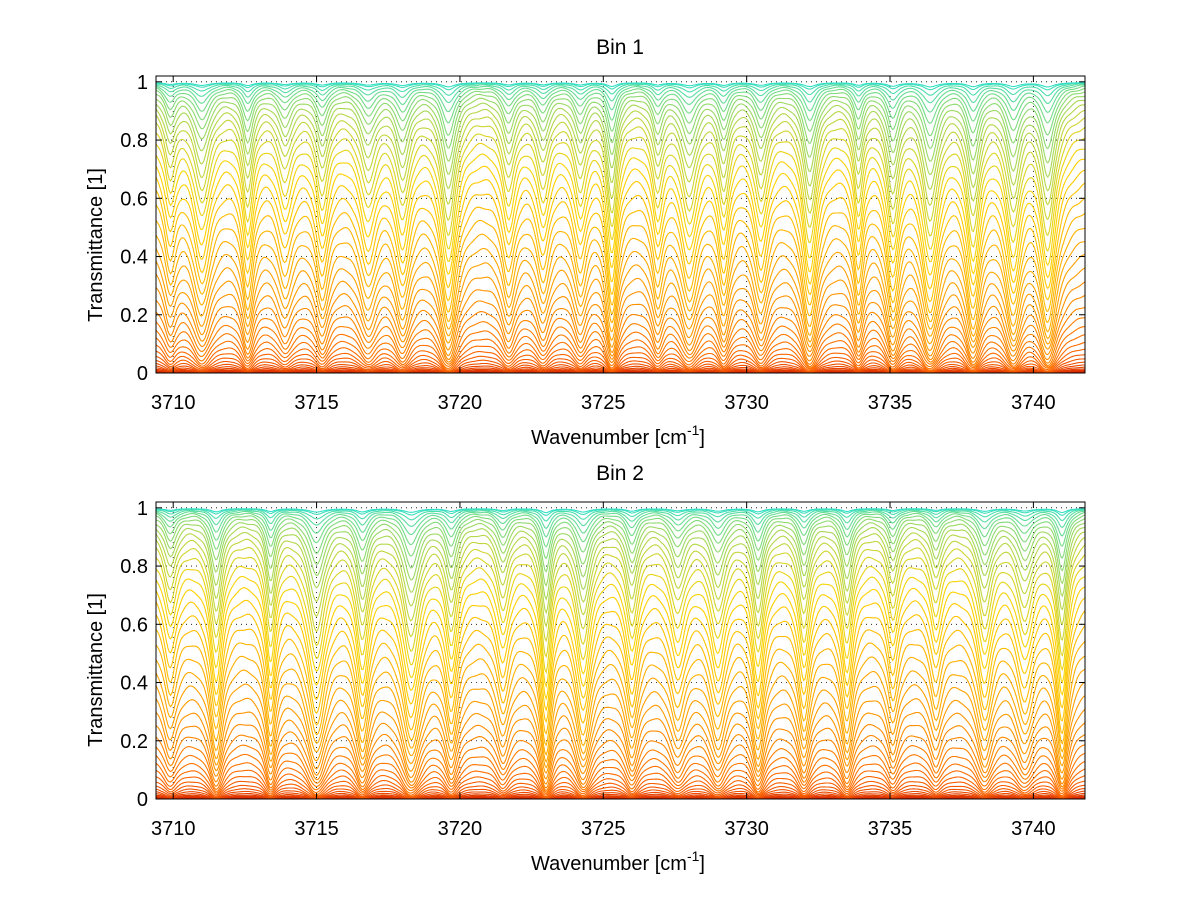 The image size is (1200, 901). I want to click on y-tick-label: 0.8, so click(134, 141).